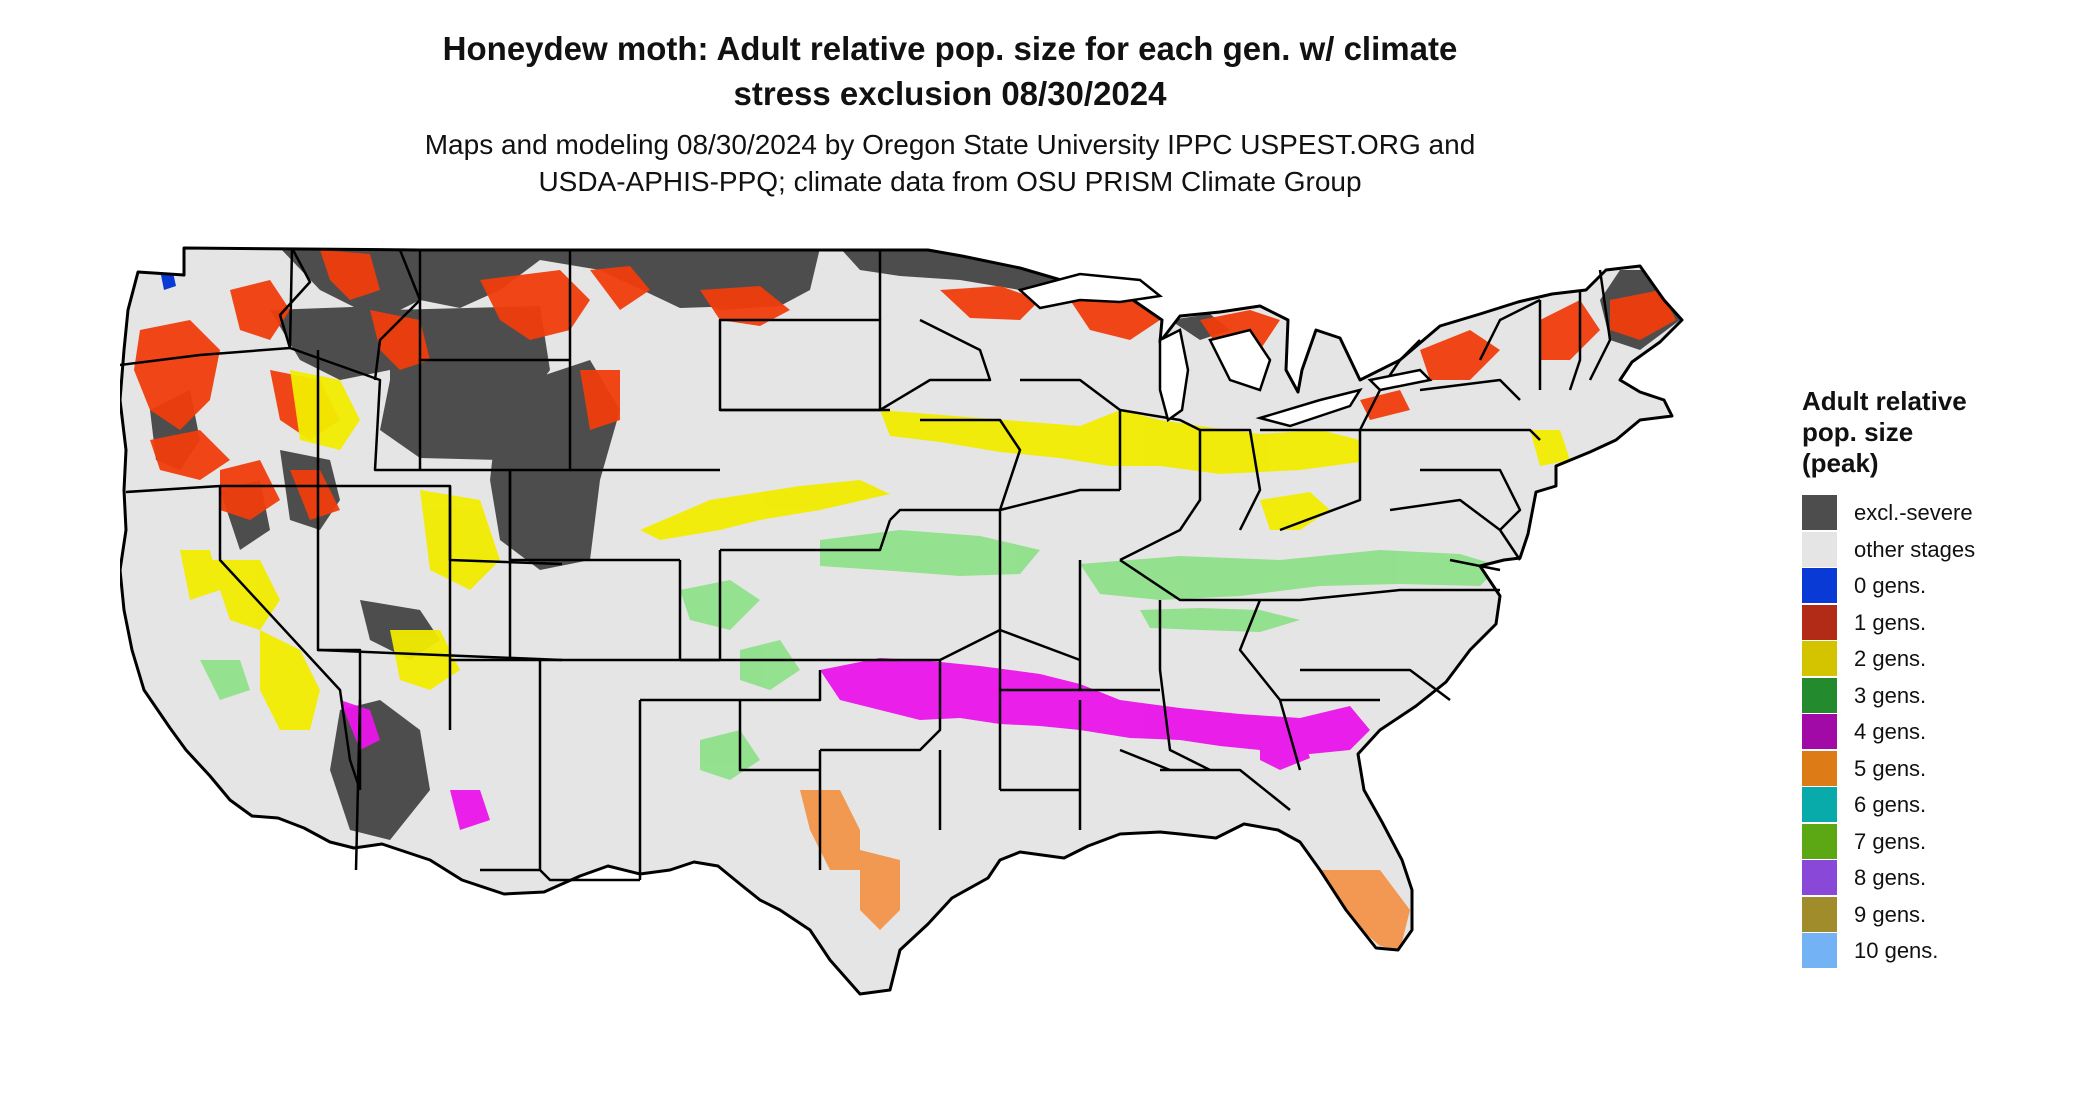 The height and width of the screenshot is (1116, 2100). What do you see at coordinates (1840, 463) in the screenshot?
I see `legend-title-line-3: (peak)` at bounding box center [1840, 463].